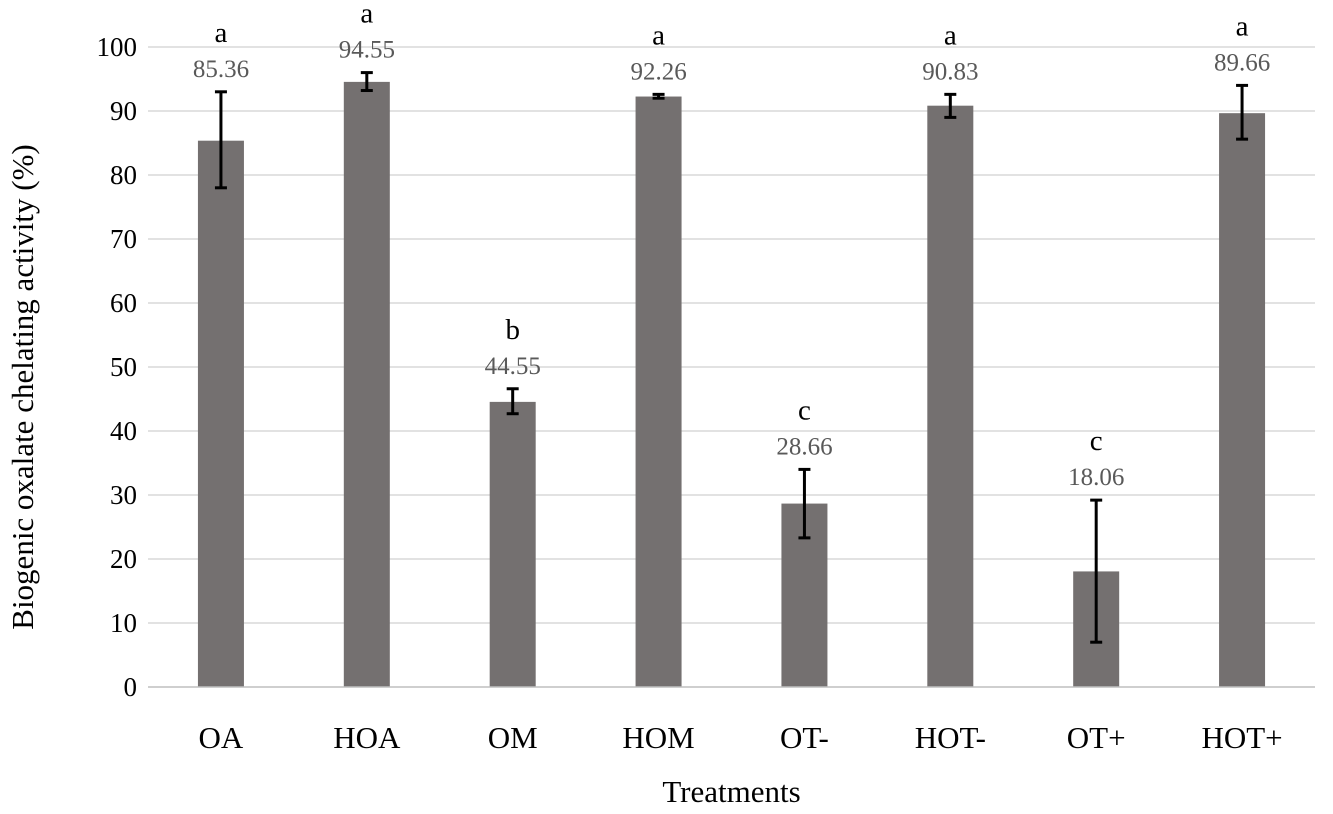  I want to click on bar-oa, so click(220, 414).